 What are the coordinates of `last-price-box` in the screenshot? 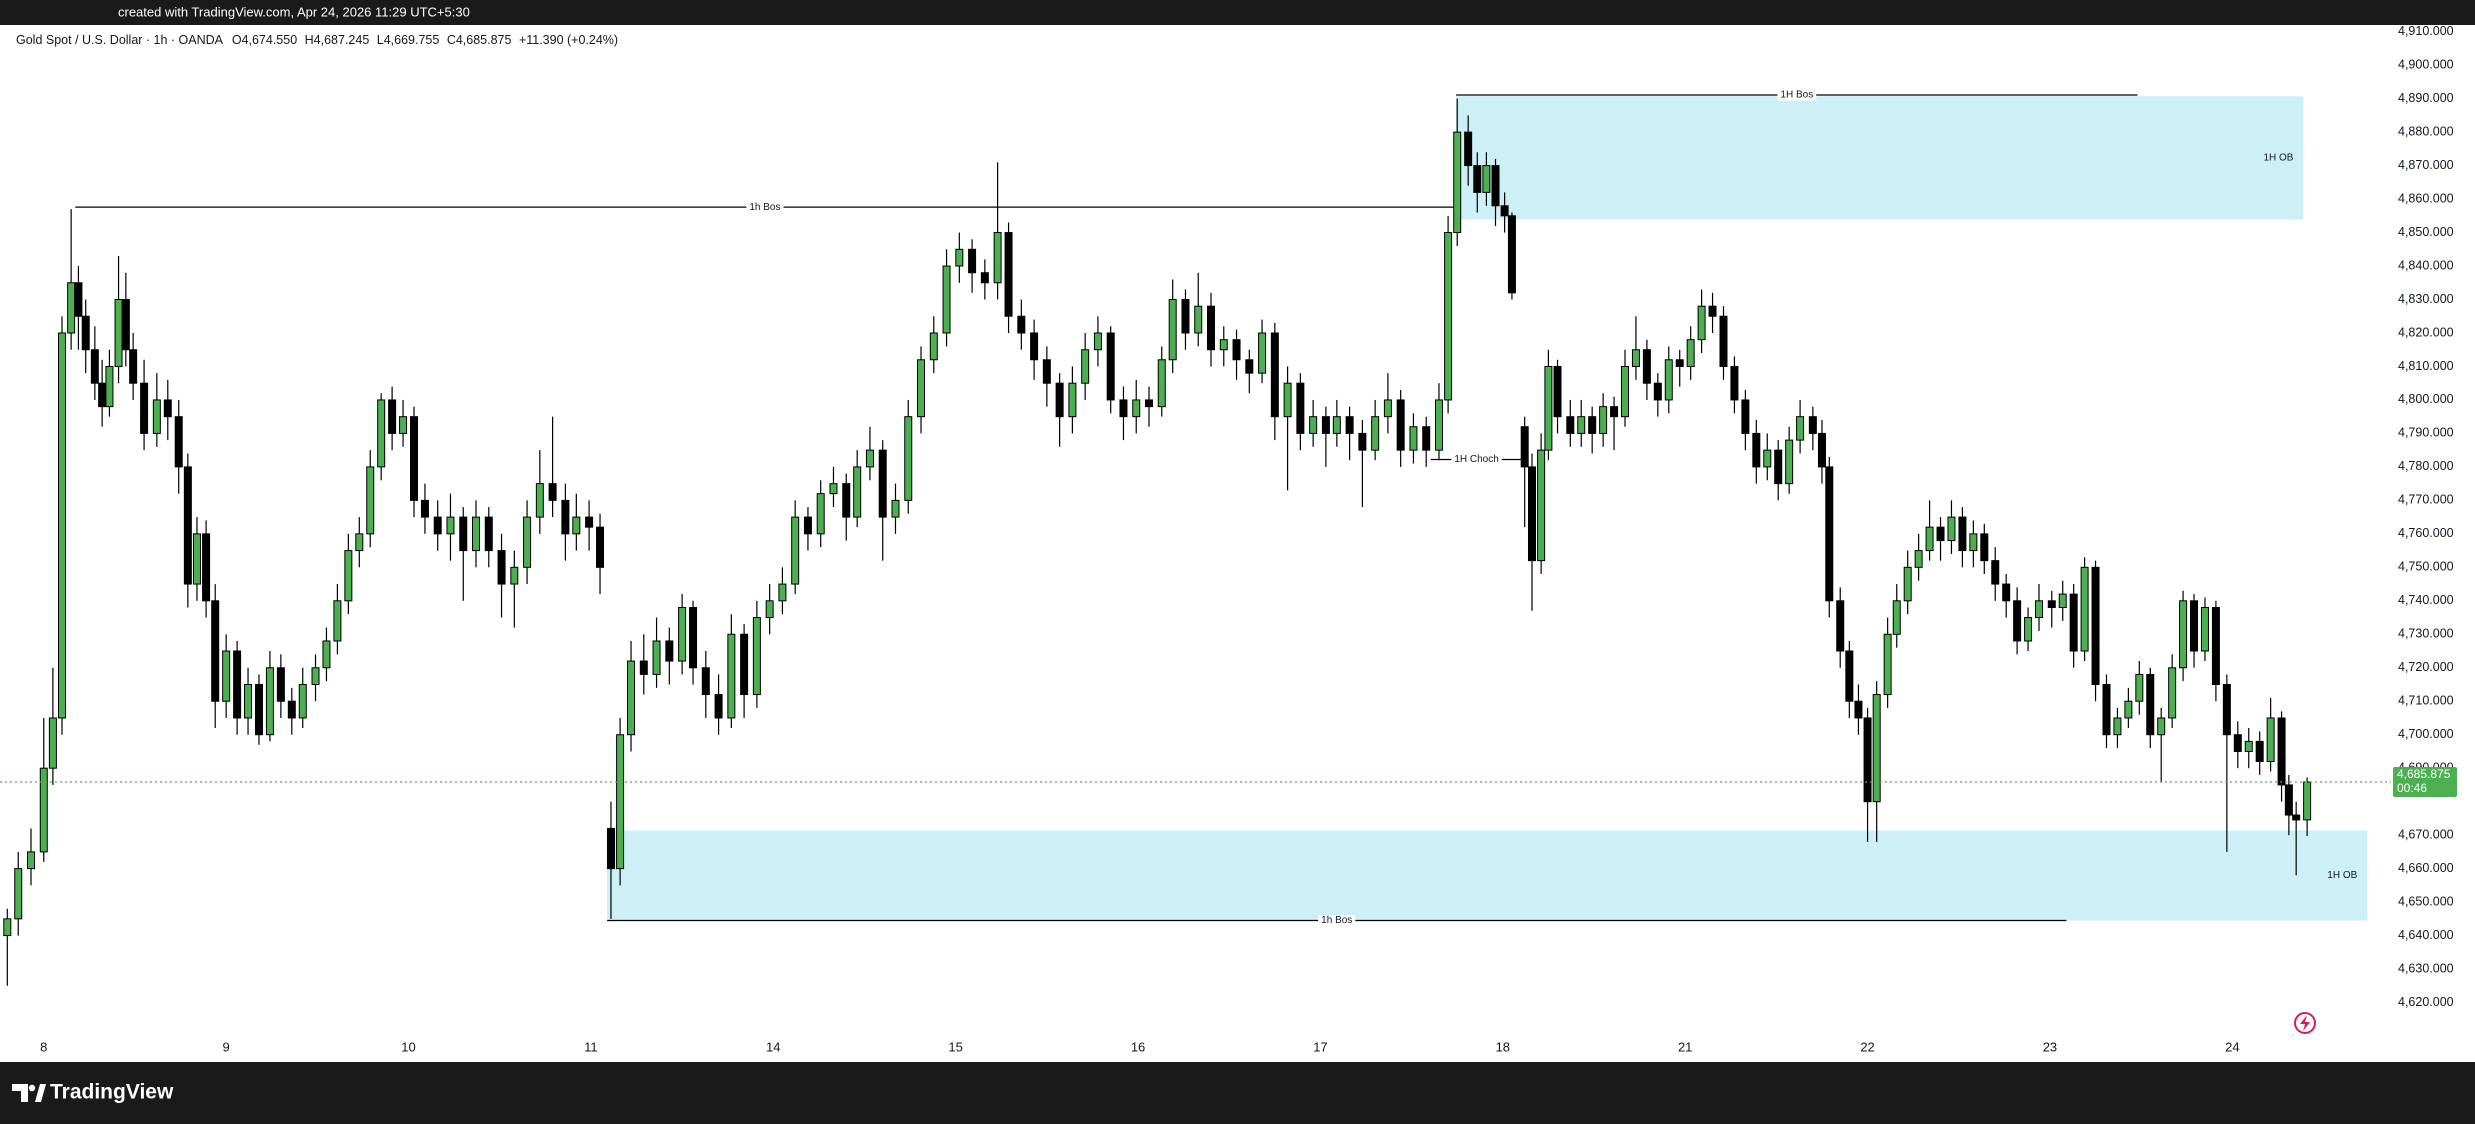 It's located at (2425, 781).